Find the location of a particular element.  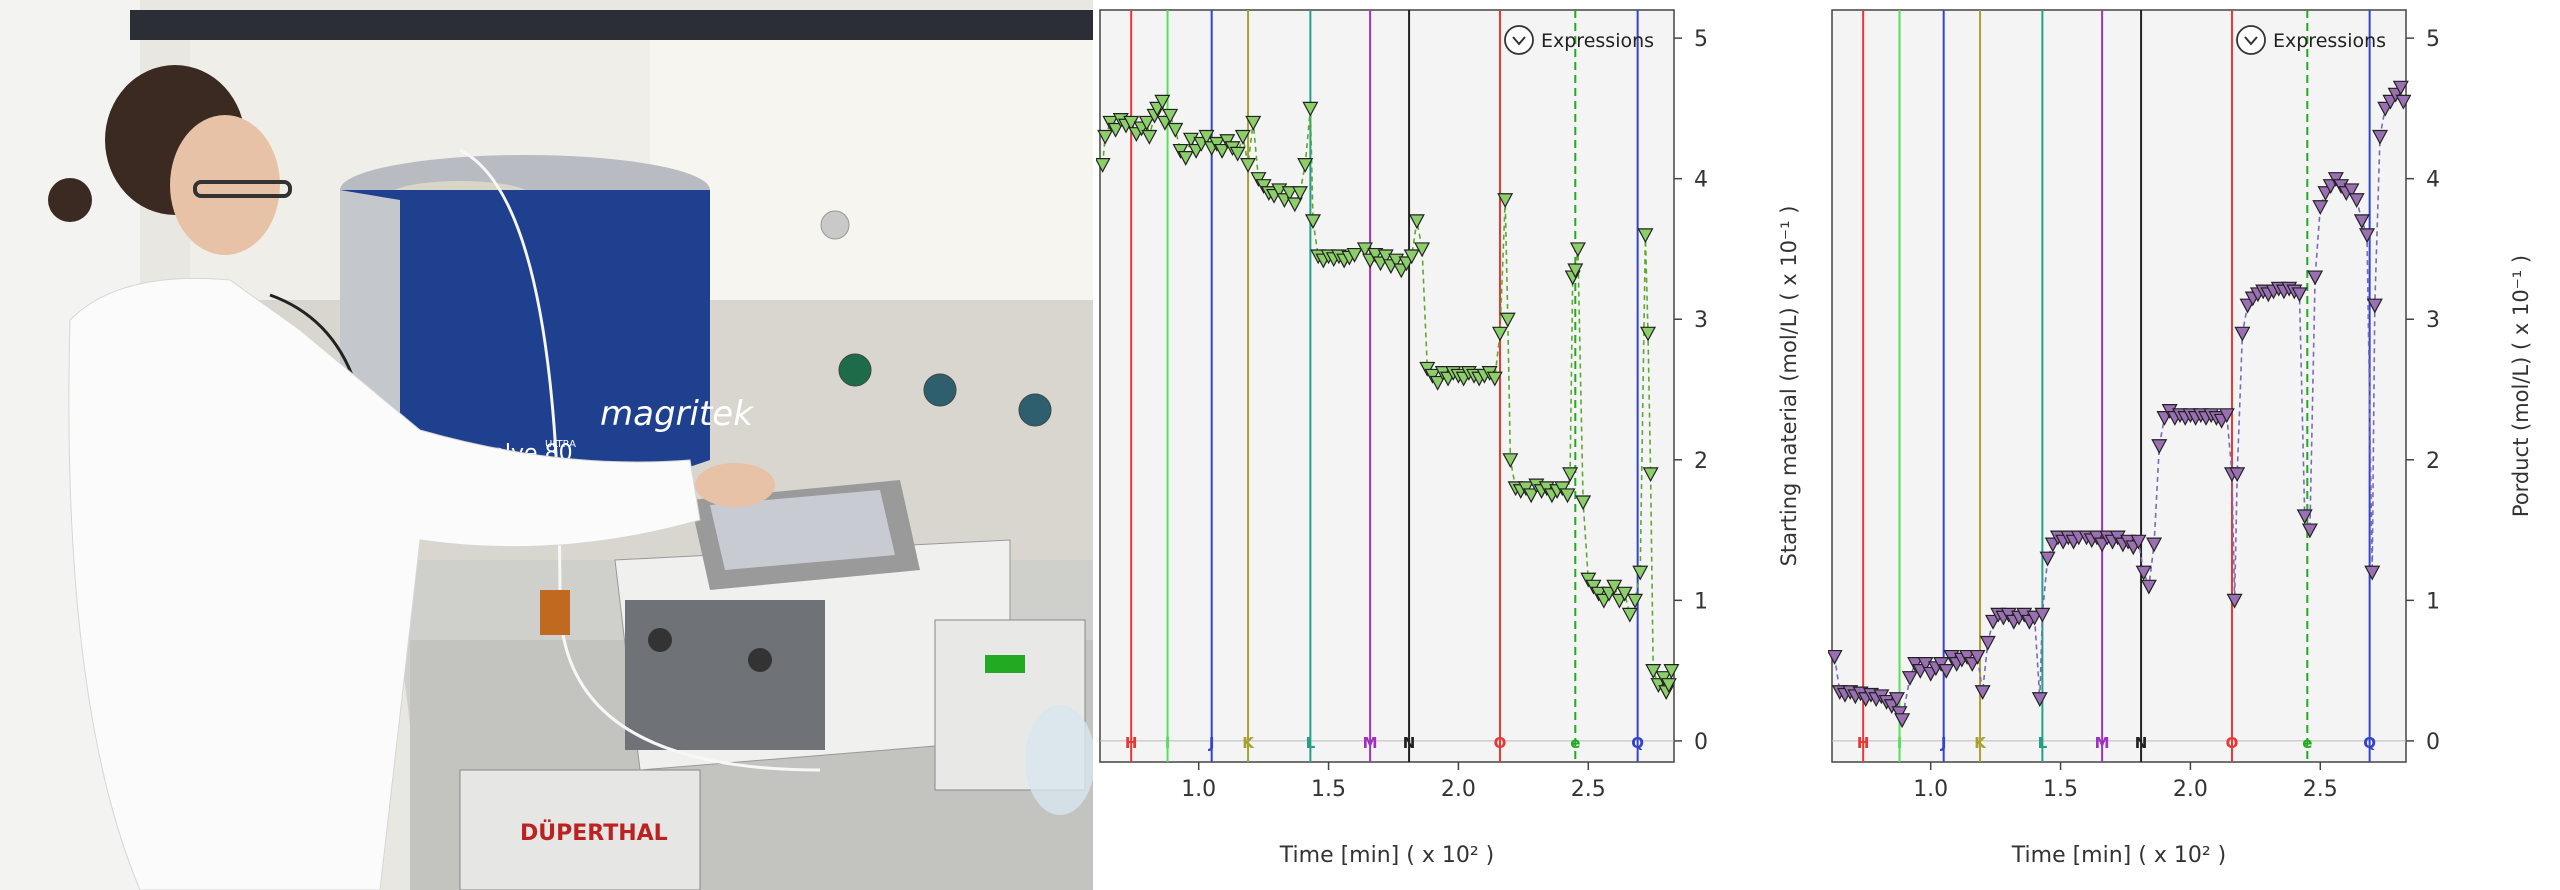

spectrometer-body is located at coordinates (525, 341).